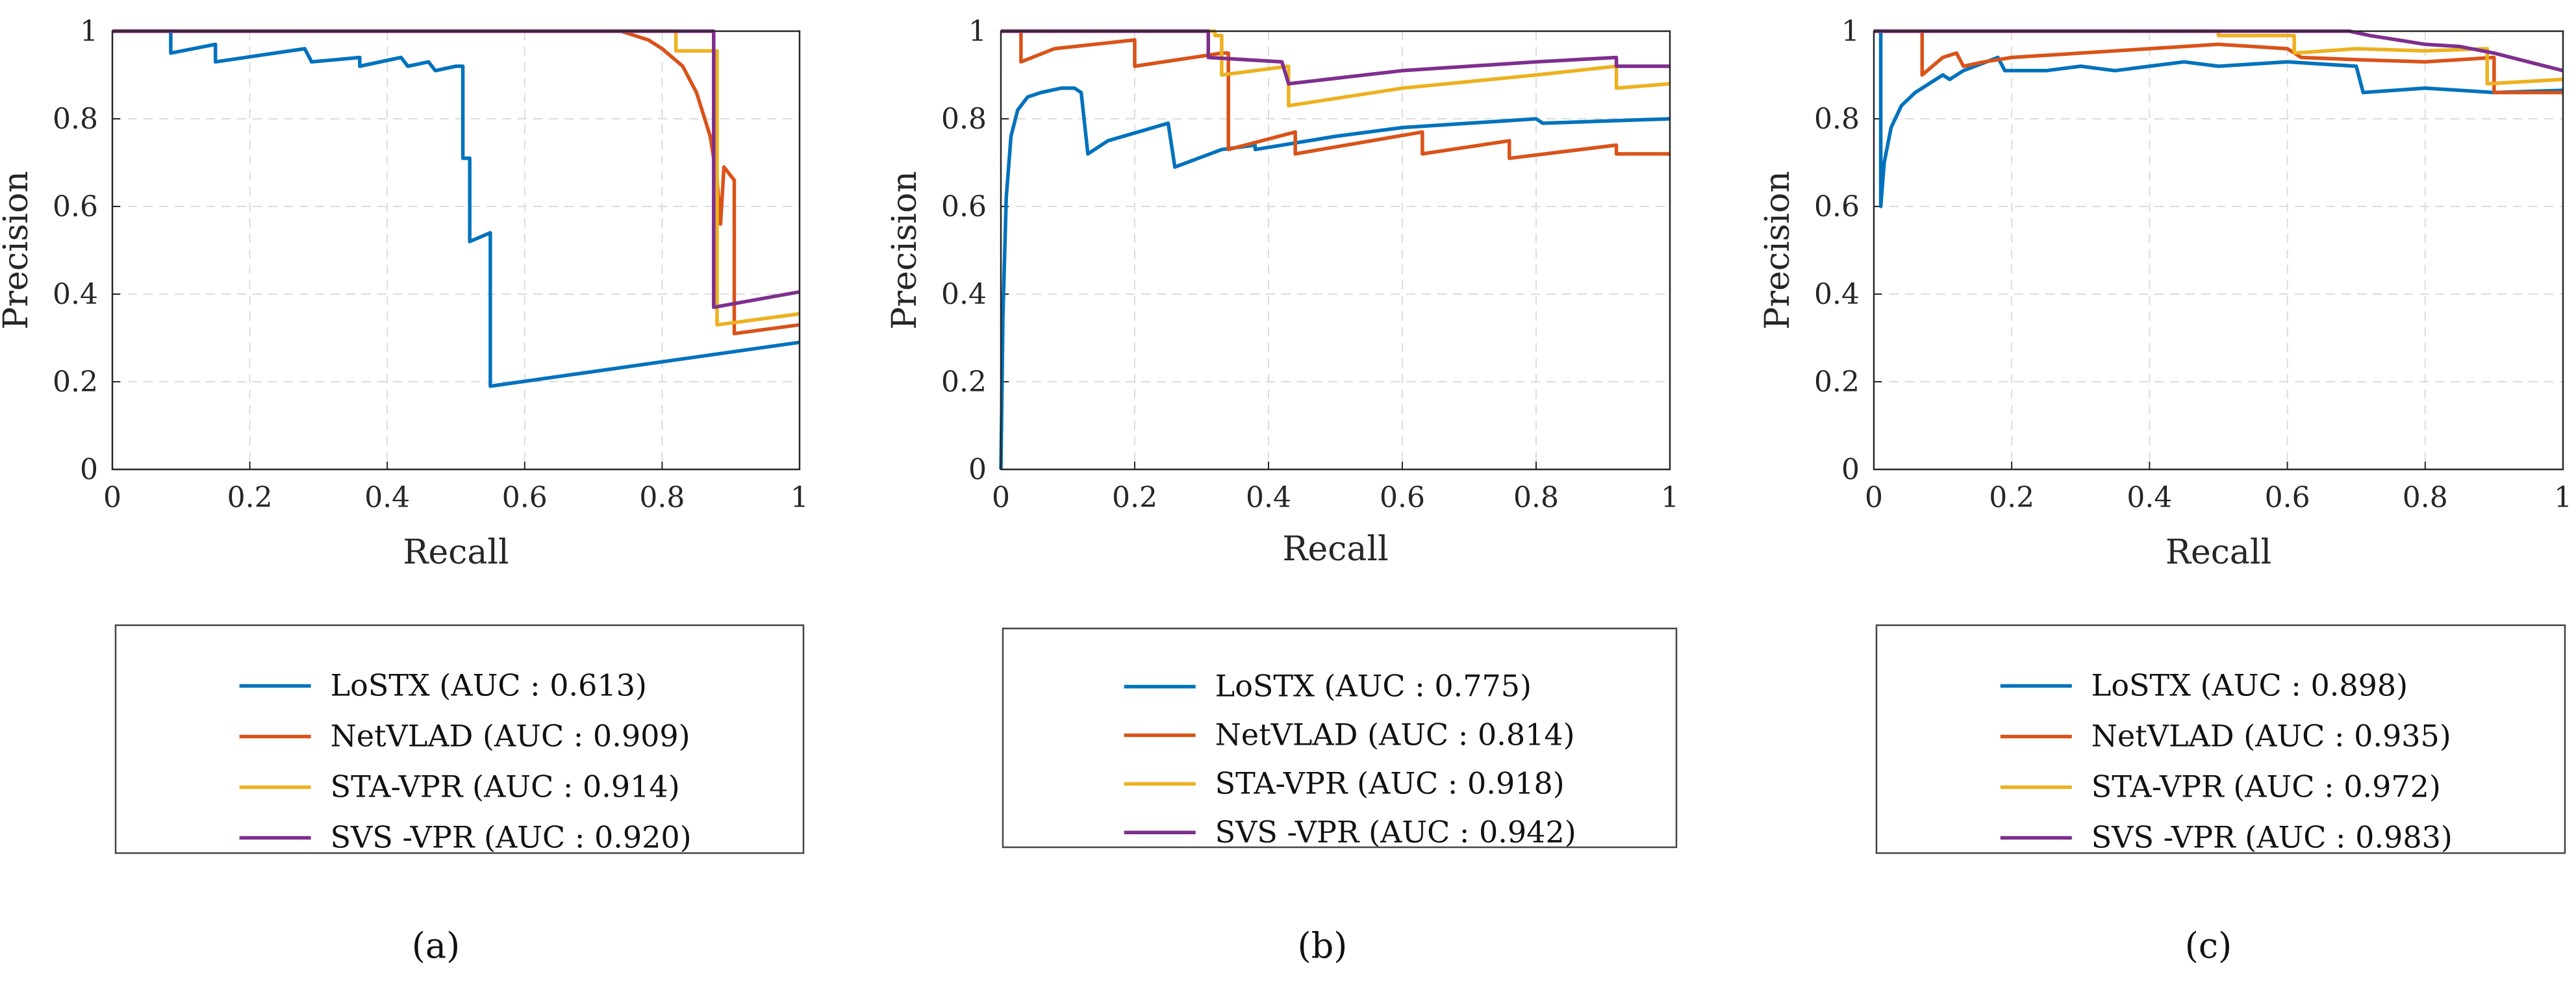  I want to click on legend-entry: STA-VPR (AUC : 0.918), so click(1390, 783).